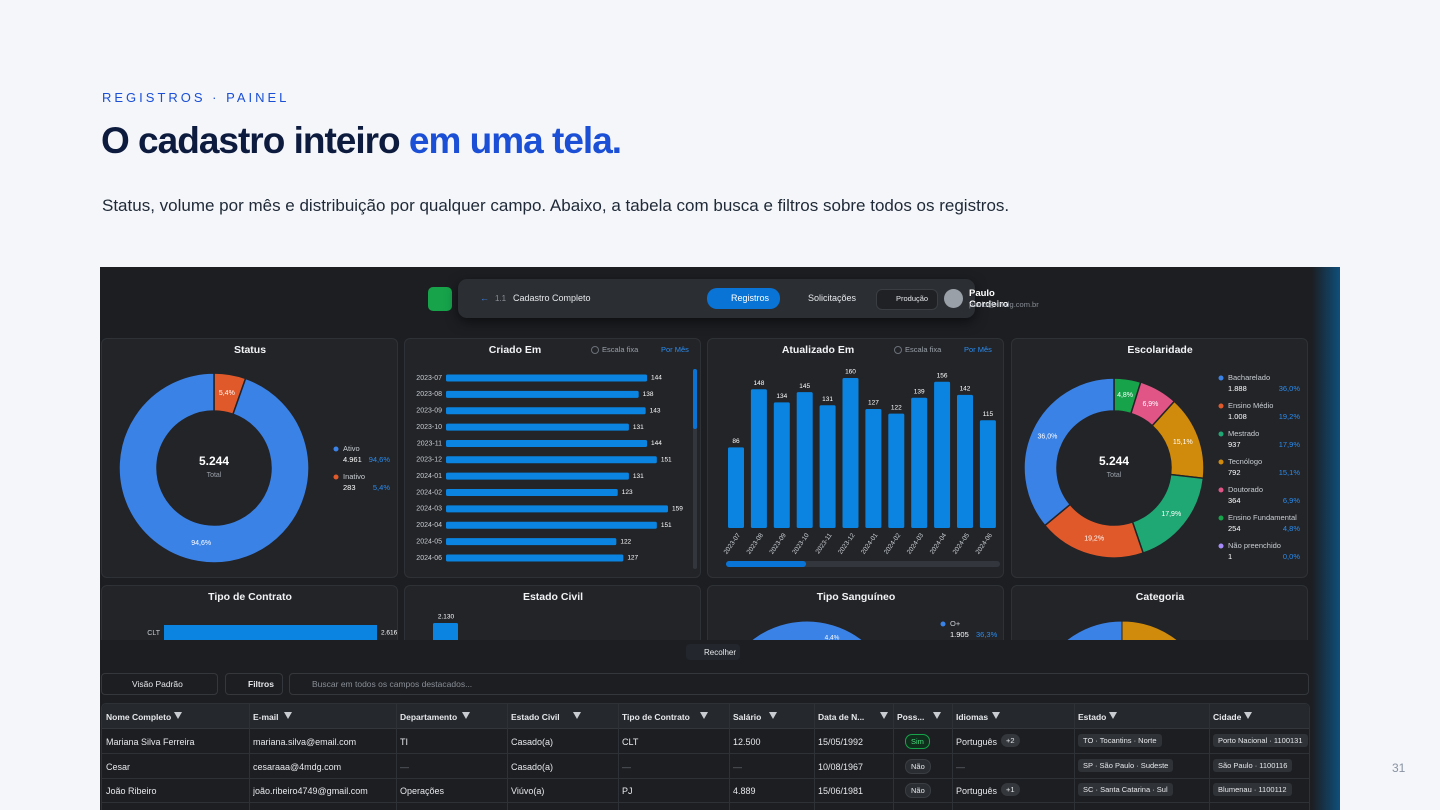 This screenshot has height=810, width=1440. Describe the element at coordinates (266, 717) in the screenshot. I see `column-header: E-mail` at that location.